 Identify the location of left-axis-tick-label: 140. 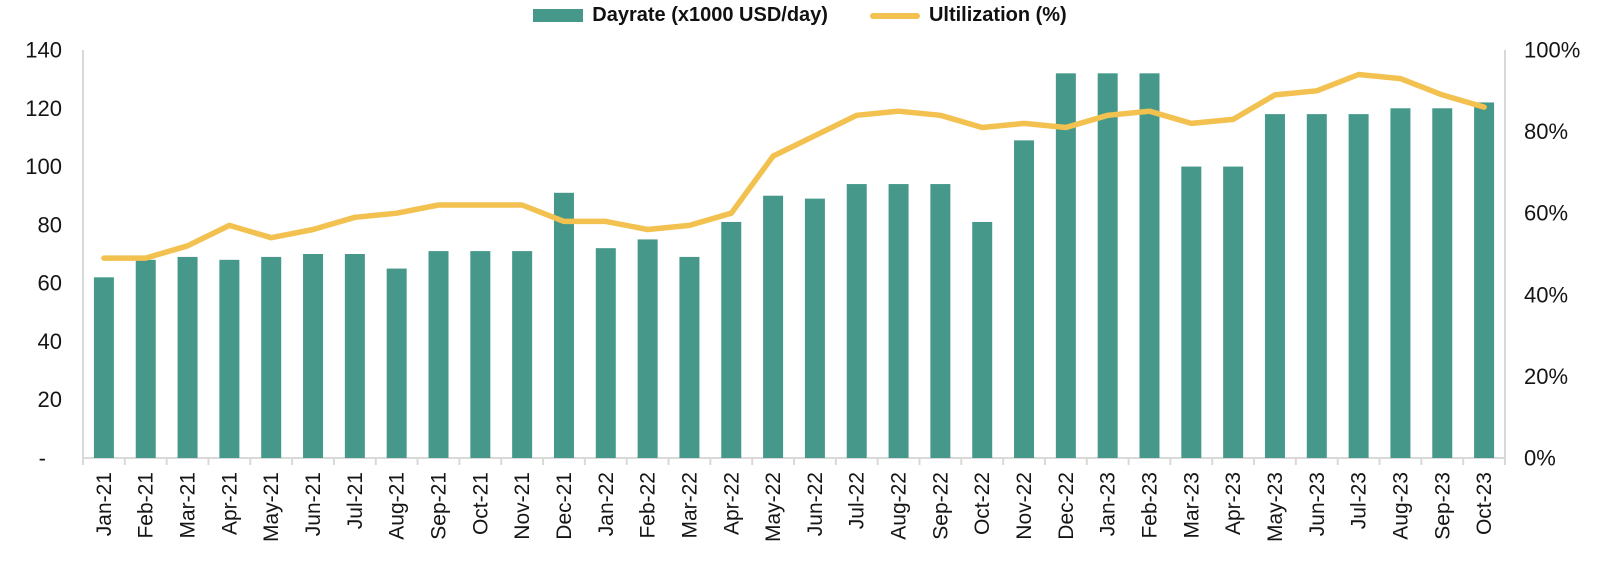
(43, 50).